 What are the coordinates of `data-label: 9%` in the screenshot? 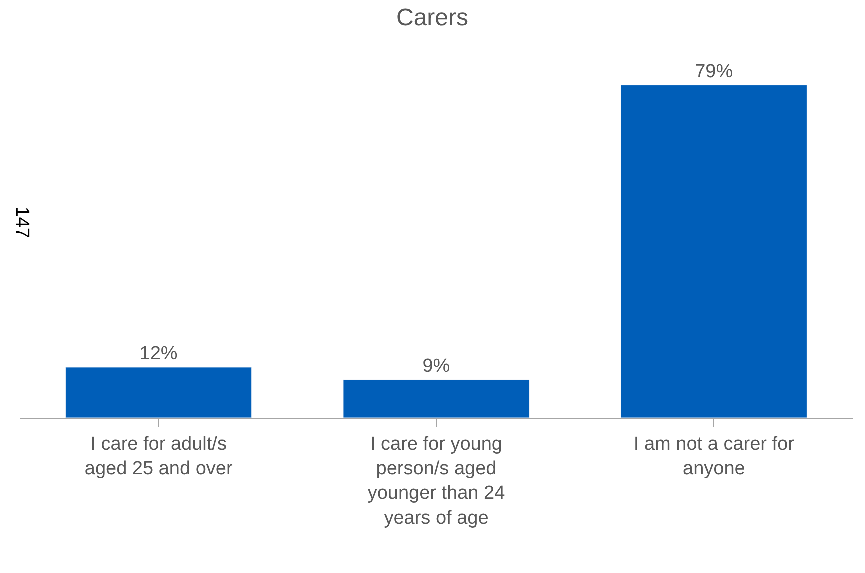 It's located at (436, 367).